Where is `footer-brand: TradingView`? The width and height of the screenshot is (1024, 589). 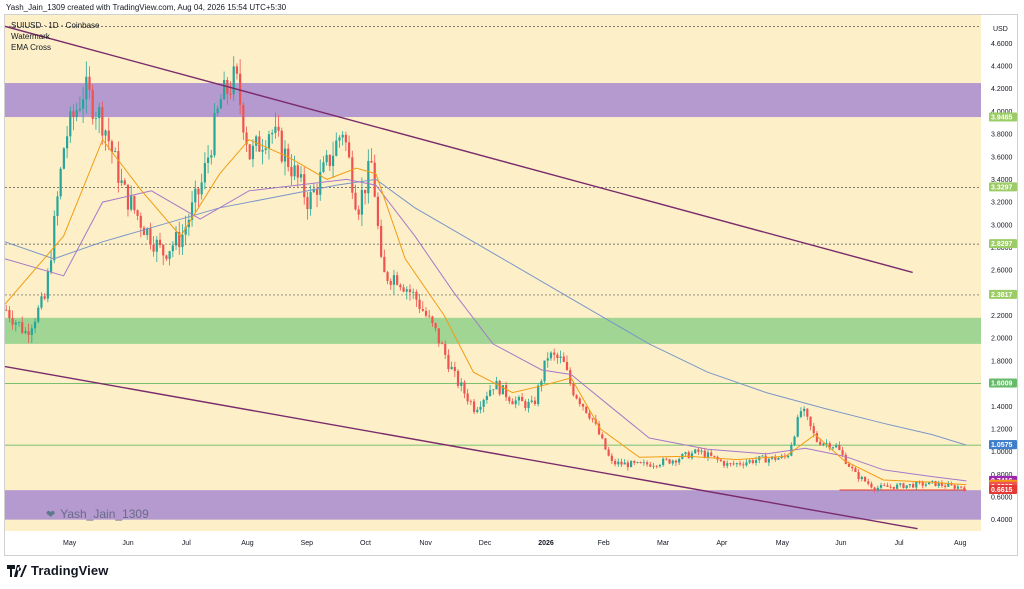 footer-brand: TradingView is located at coordinates (57, 570).